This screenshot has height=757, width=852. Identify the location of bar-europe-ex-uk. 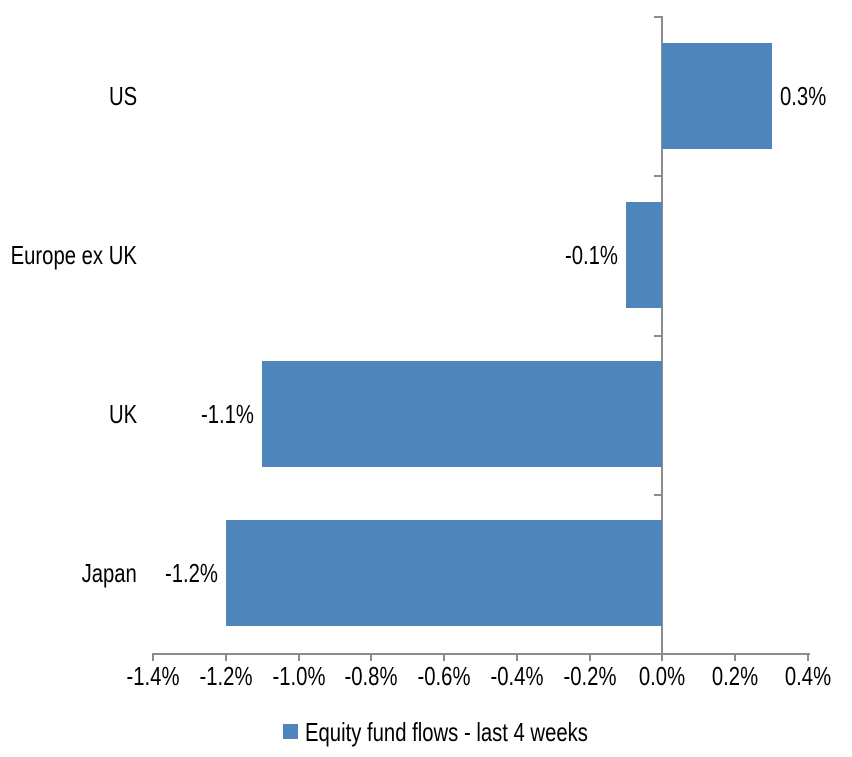
(644, 254).